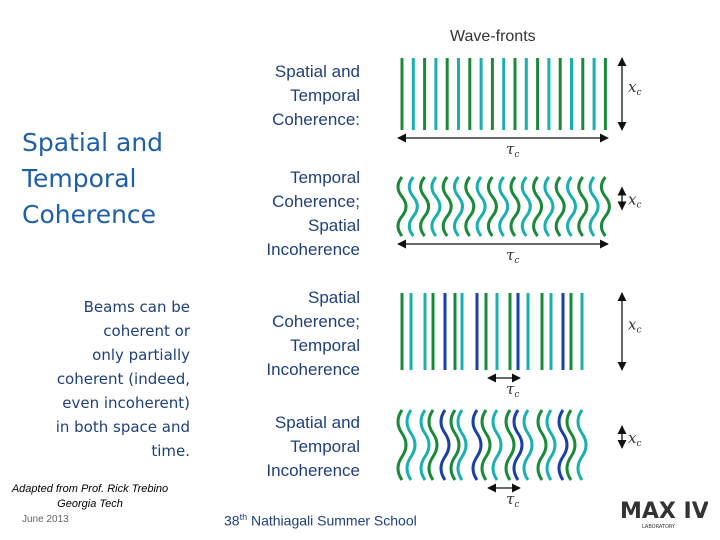 The image size is (720, 540). What do you see at coordinates (126, 403) in the screenshot?
I see `desc-line-5: even incoherent)` at bounding box center [126, 403].